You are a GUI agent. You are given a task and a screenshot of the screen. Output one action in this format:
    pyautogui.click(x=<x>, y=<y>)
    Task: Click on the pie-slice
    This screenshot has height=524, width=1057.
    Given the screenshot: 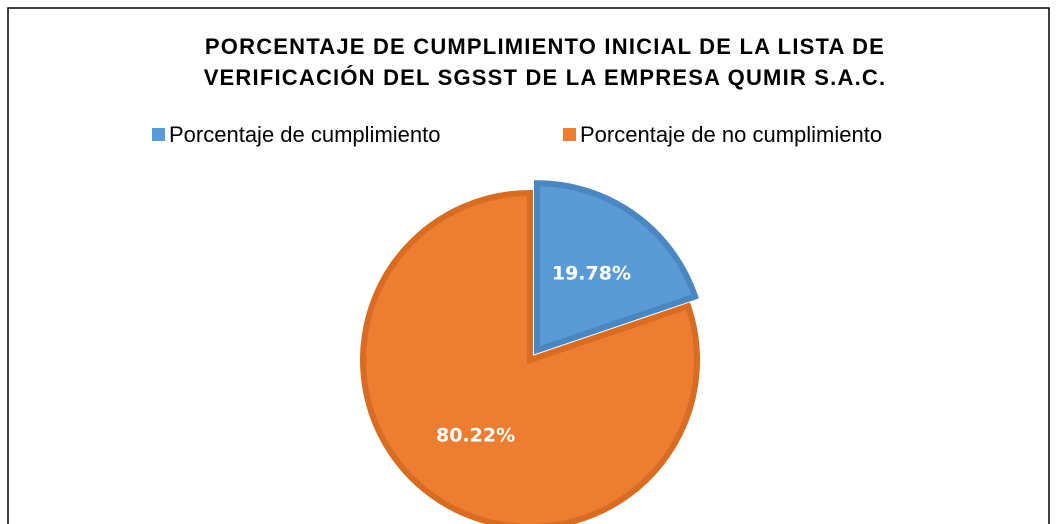 What is the action you would take?
    pyautogui.click(x=616, y=267)
    